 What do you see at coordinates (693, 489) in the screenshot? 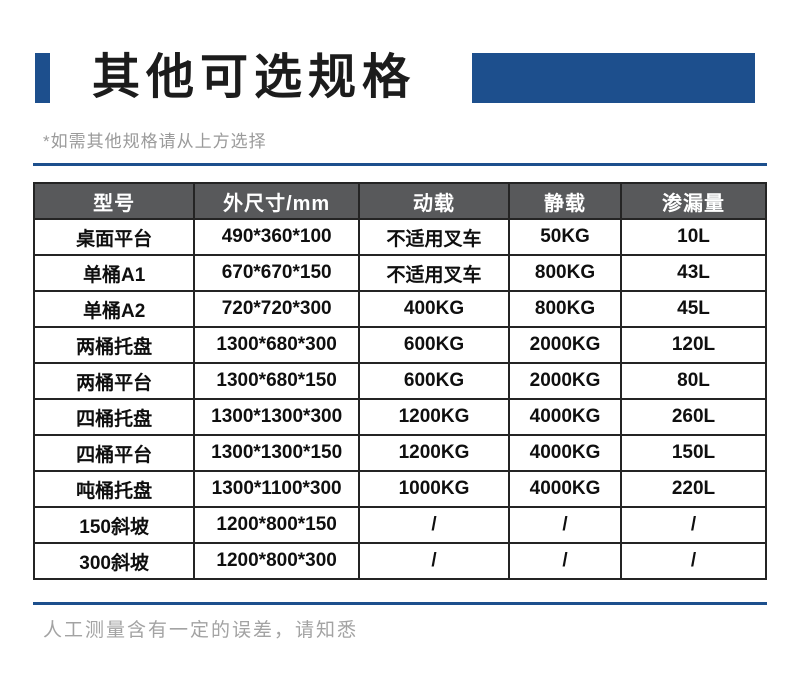
I see `table-cell: 220L` at bounding box center [693, 489].